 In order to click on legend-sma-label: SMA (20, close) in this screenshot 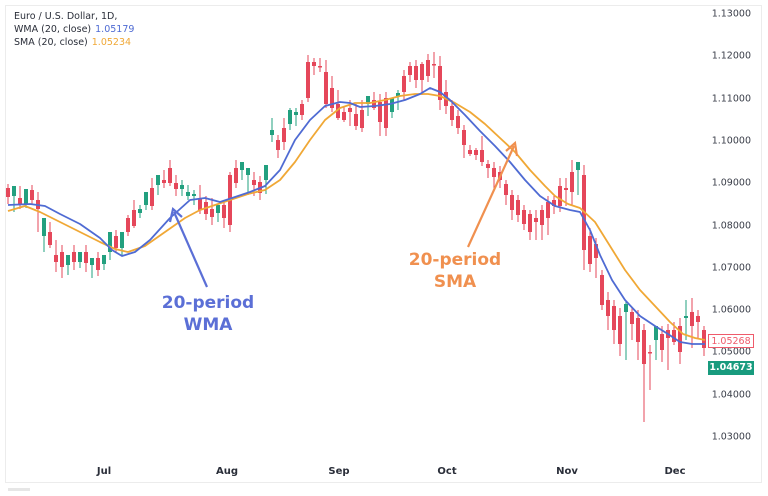, I will do `click(51, 42)`.